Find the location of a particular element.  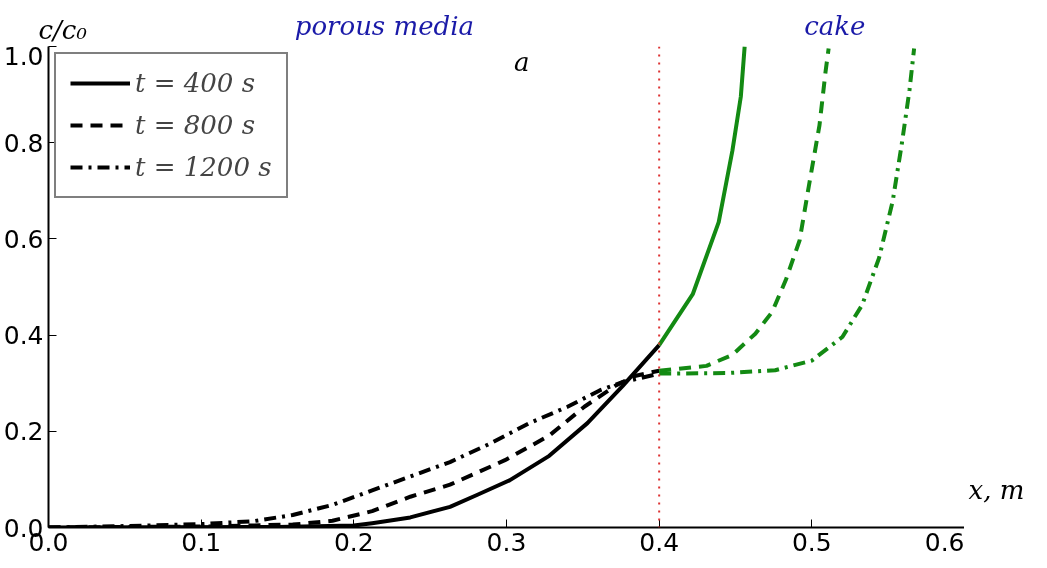

x-axis-title: x, m is located at coordinates (996, 489).